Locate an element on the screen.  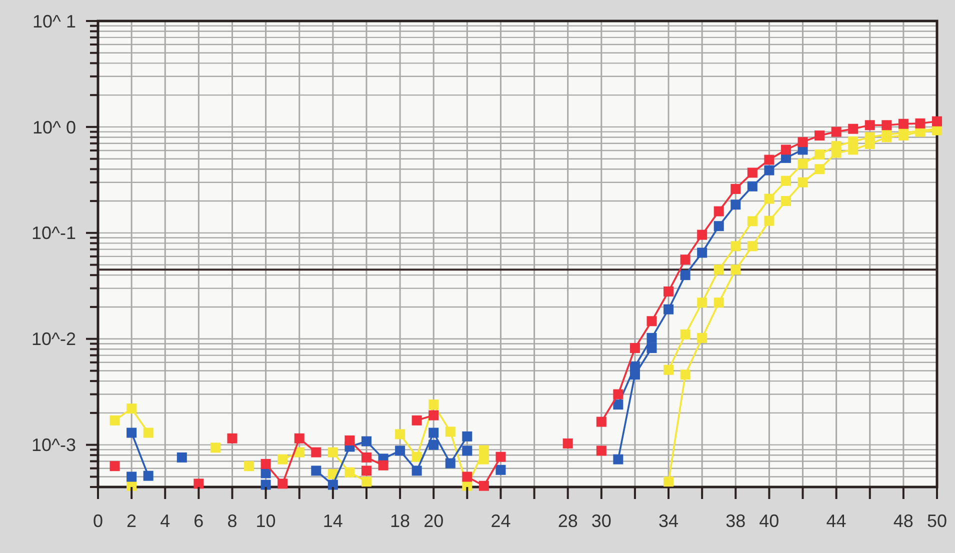
y-tick-label: 10^-2 is located at coordinates (54, 339).